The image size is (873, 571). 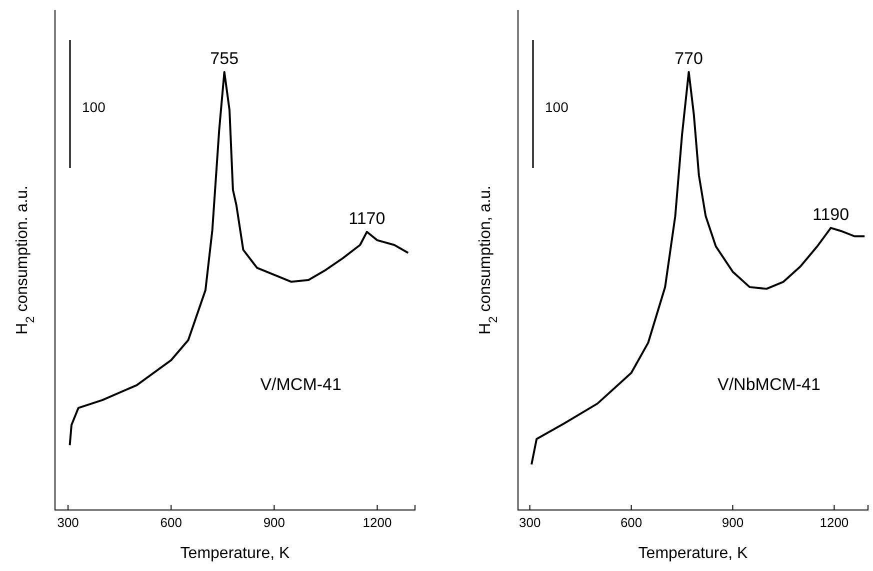 What do you see at coordinates (301, 384) in the screenshot?
I see `annotation: V/MCM-41` at bounding box center [301, 384].